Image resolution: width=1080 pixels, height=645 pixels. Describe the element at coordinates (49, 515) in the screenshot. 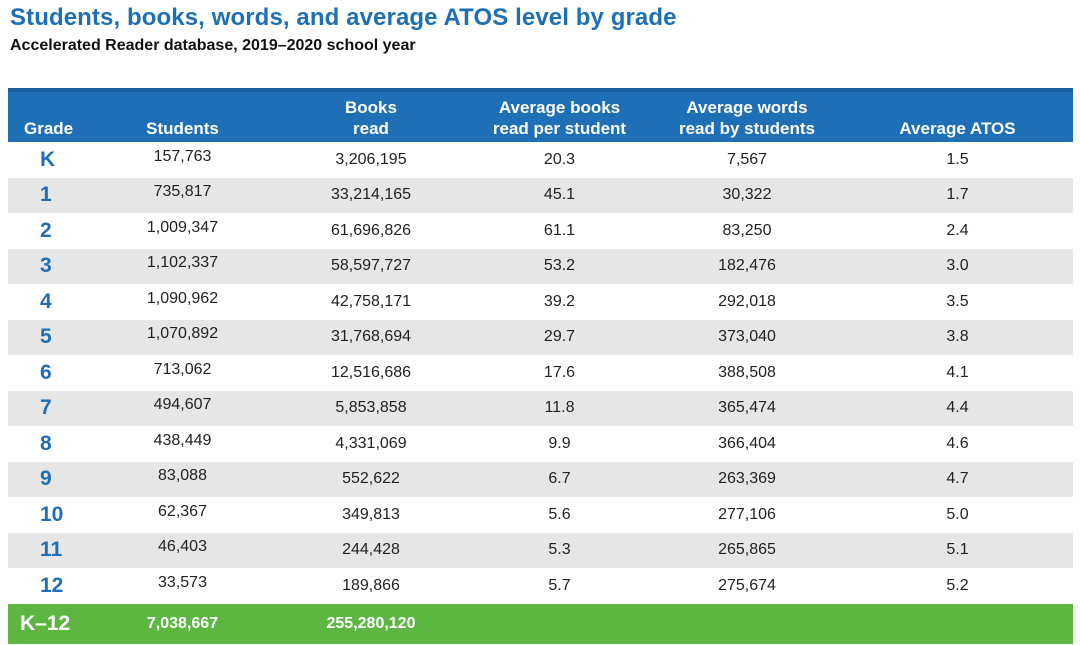

I see `cell-grade: 10` at that location.